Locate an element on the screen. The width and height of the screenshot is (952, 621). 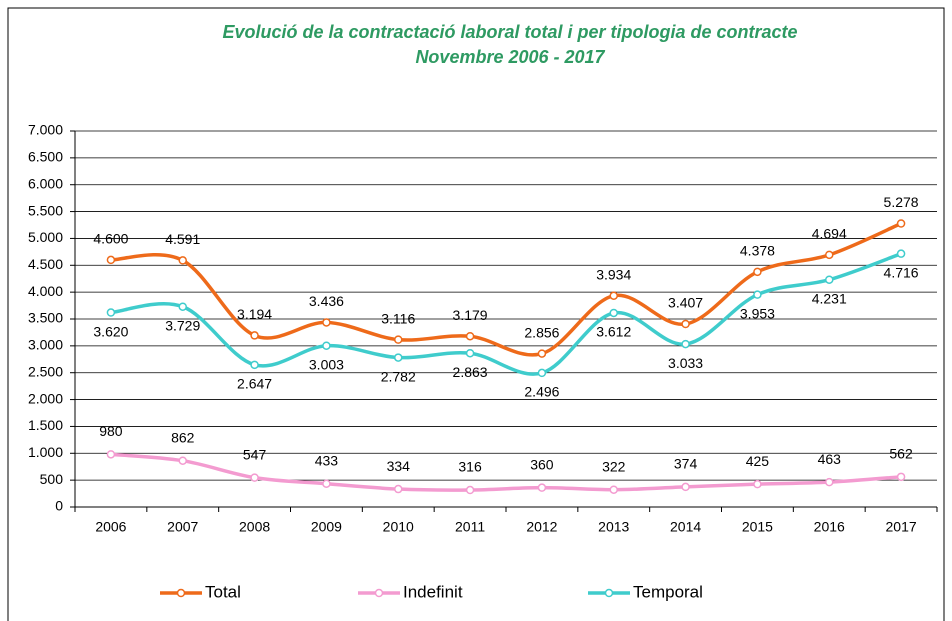
x-tick-label: 2010 is located at coordinates (398, 527).